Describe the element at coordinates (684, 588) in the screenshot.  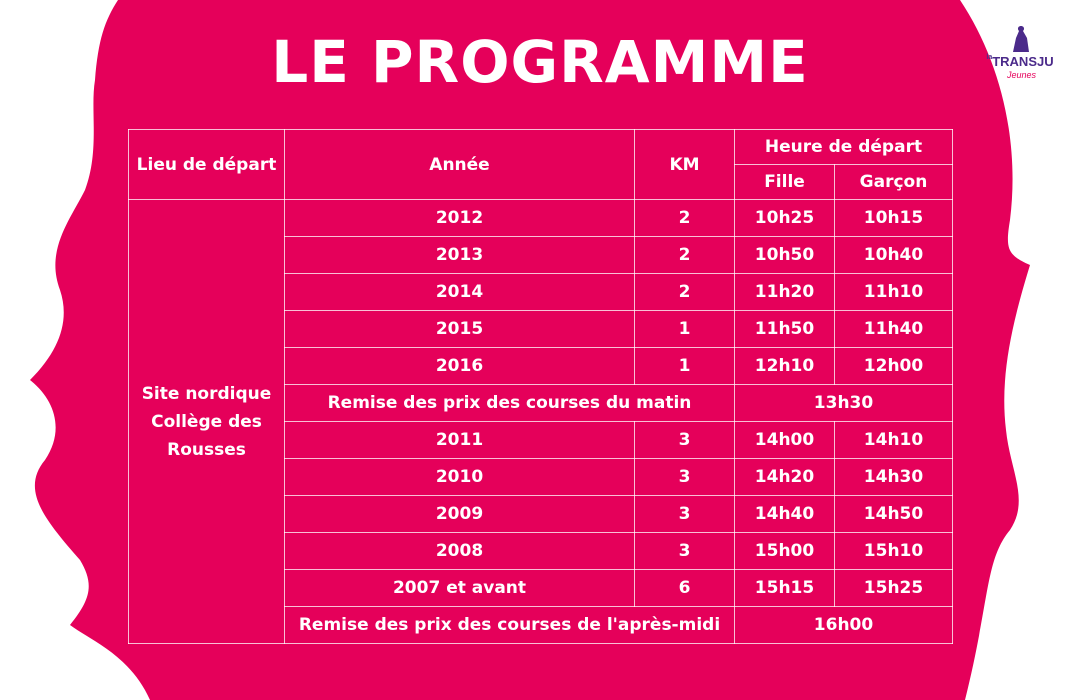
I see `km-cell: 6` at that location.